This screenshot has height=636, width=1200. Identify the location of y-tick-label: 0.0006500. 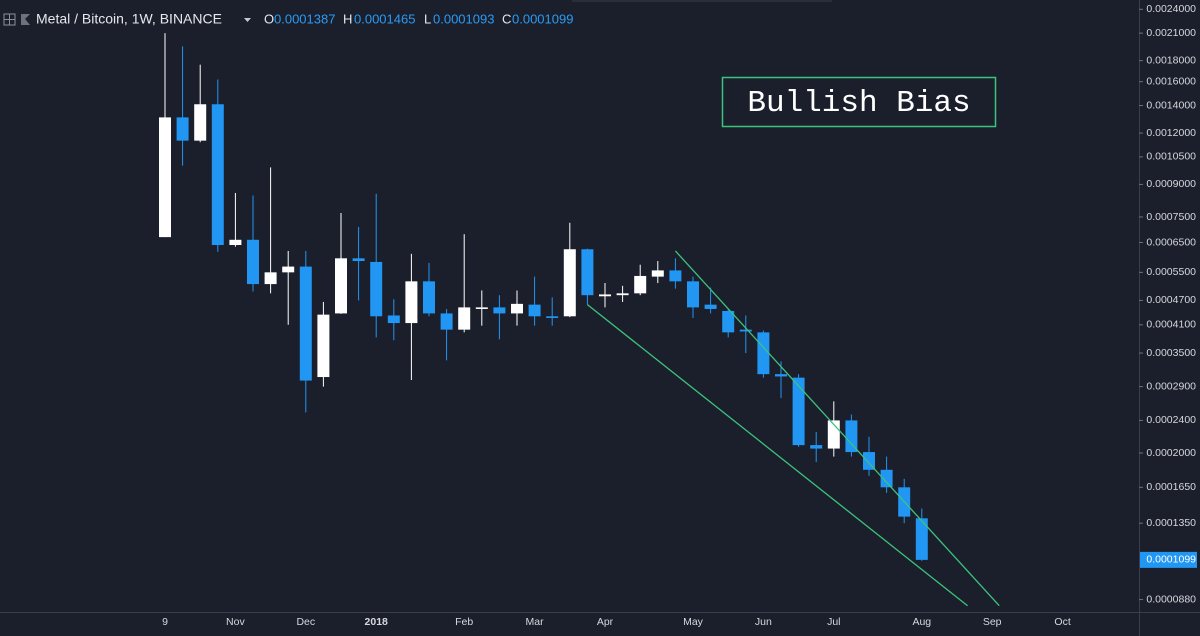
(1171, 242).